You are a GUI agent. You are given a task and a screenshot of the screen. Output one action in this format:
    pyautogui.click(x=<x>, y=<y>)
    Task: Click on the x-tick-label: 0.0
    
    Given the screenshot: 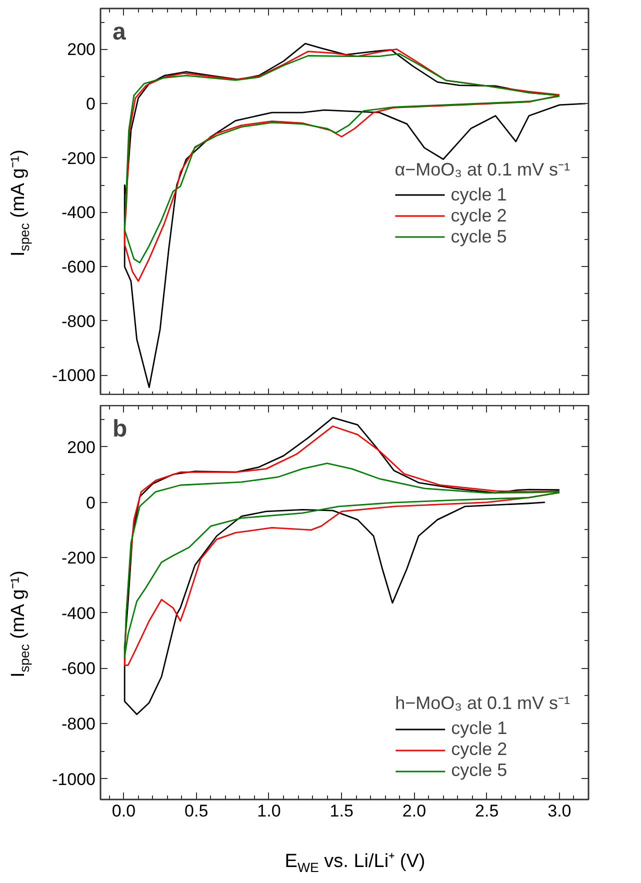 What is the action you would take?
    pyautogui.click(x=124, y=811)
    